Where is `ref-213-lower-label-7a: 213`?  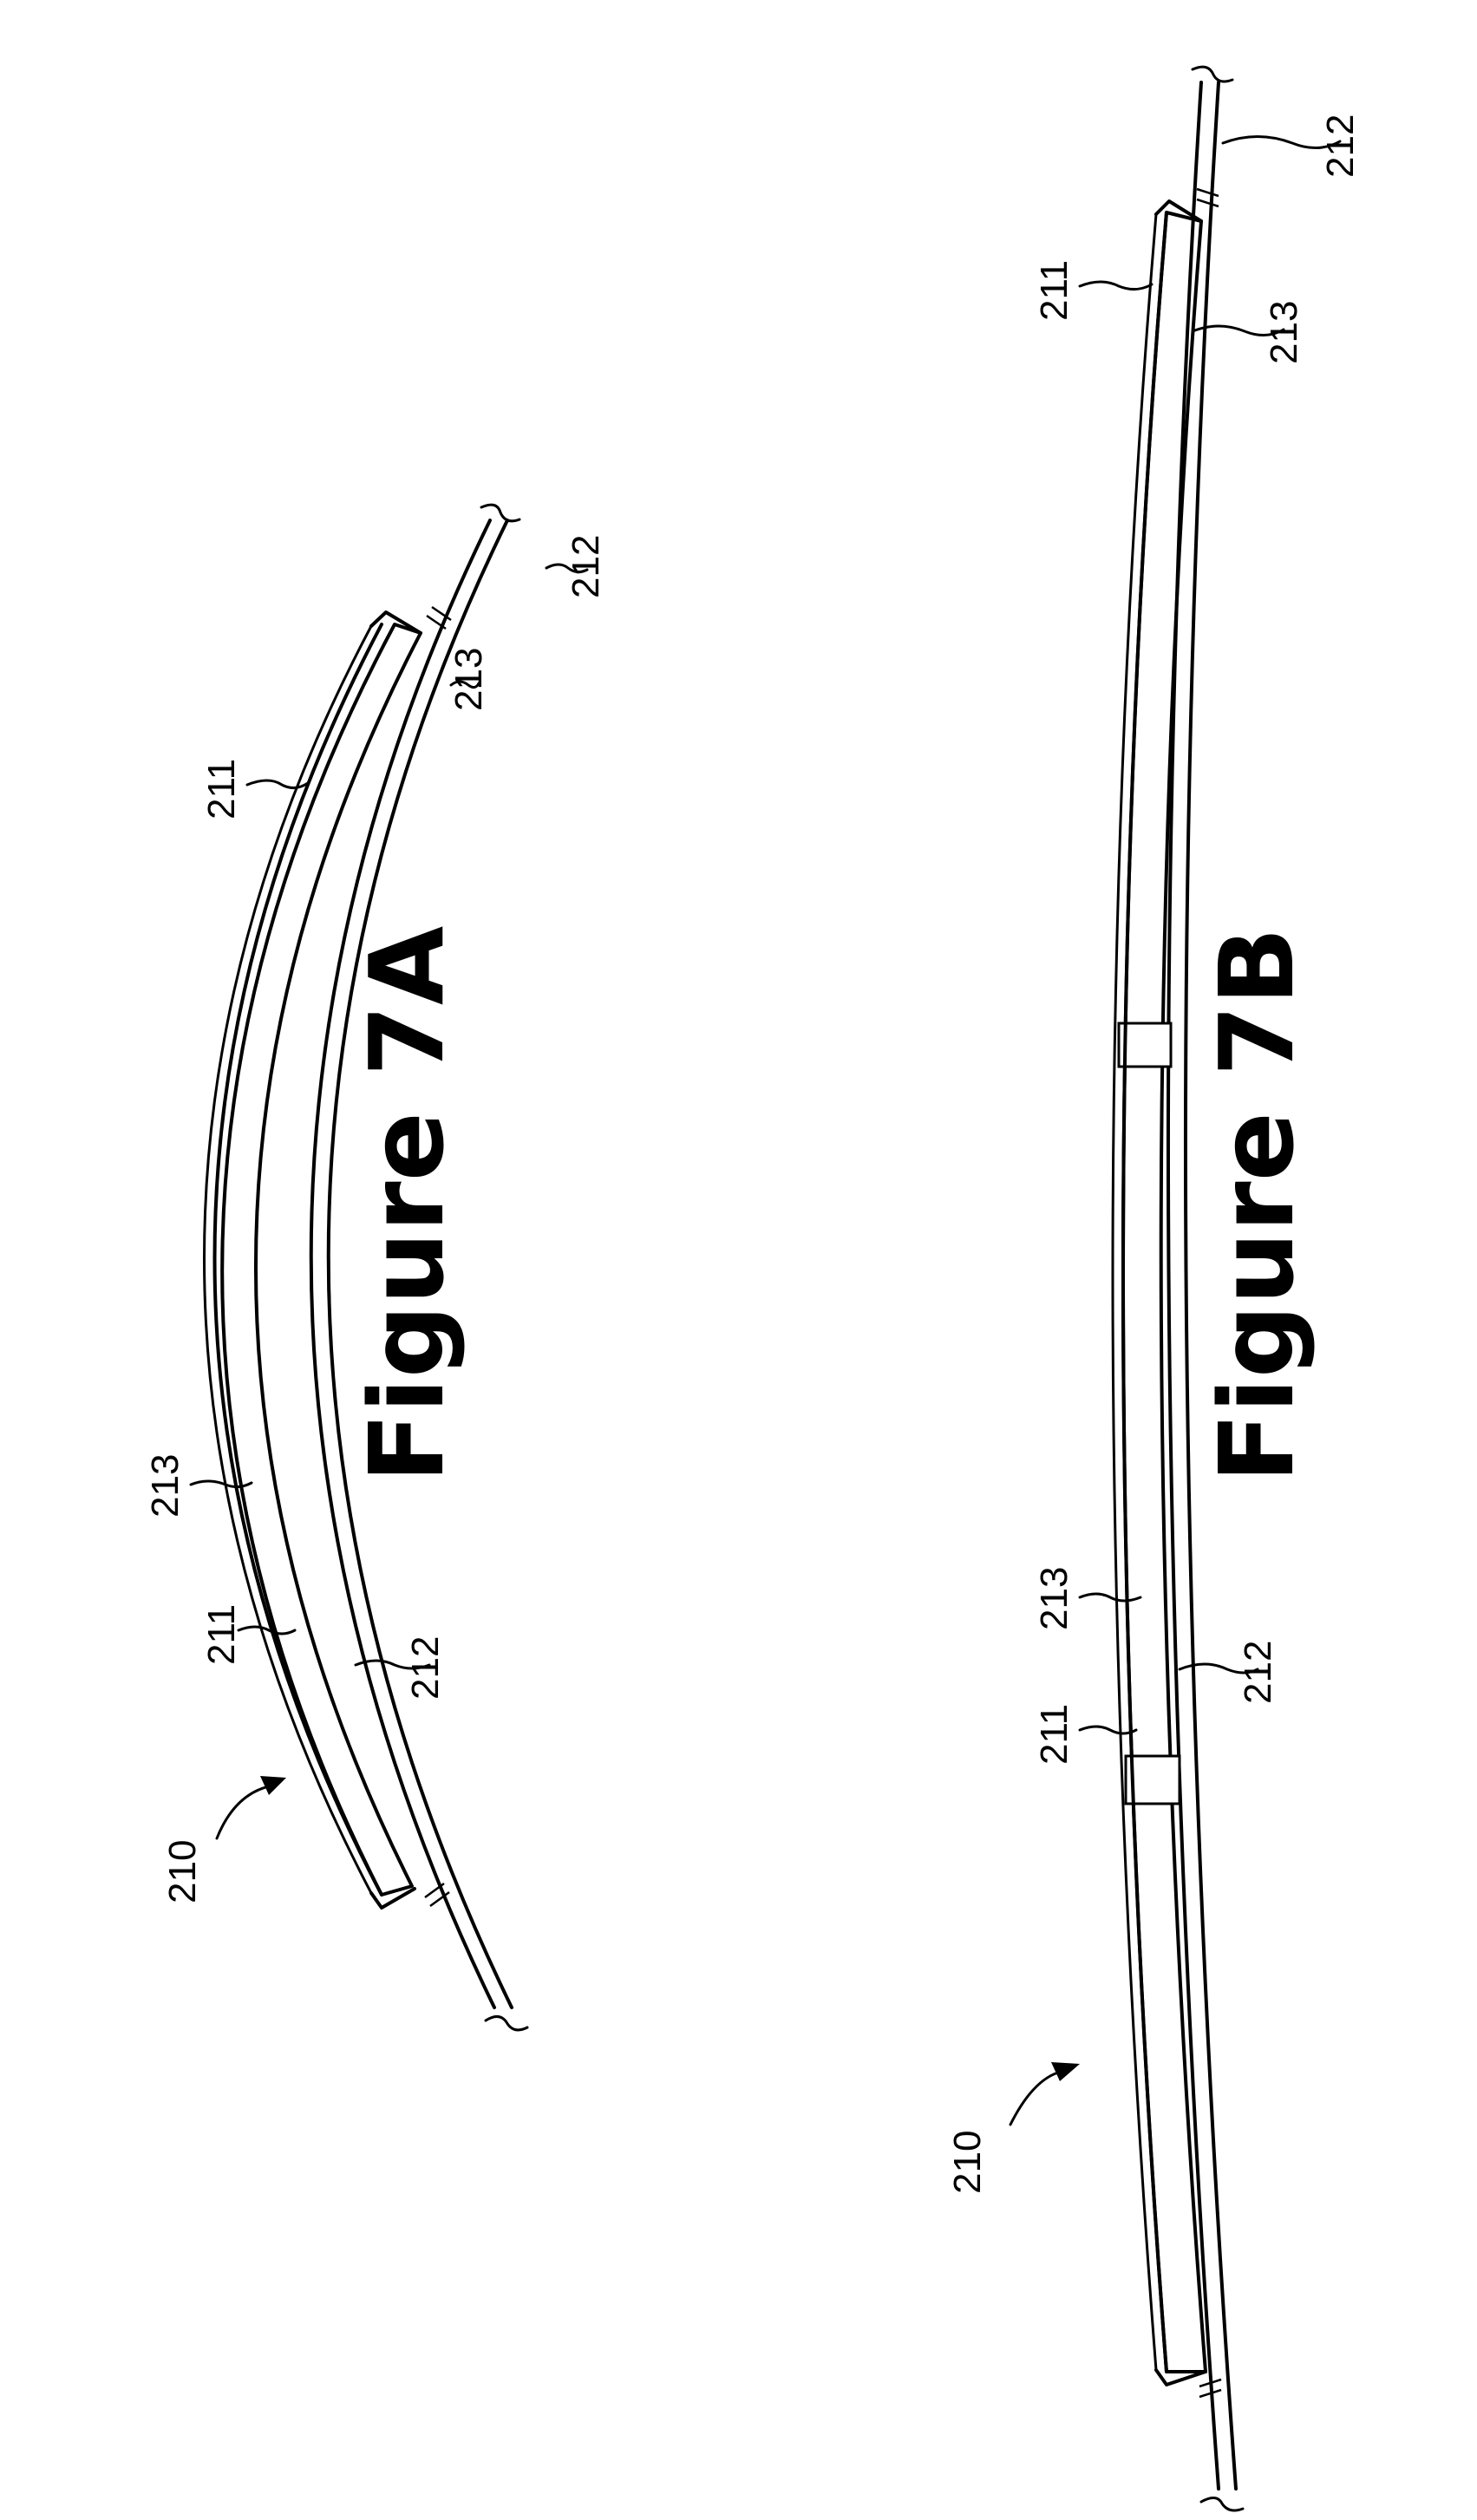 ref-213-lower-label-7a: 213 is located at coordinates (469, 679).